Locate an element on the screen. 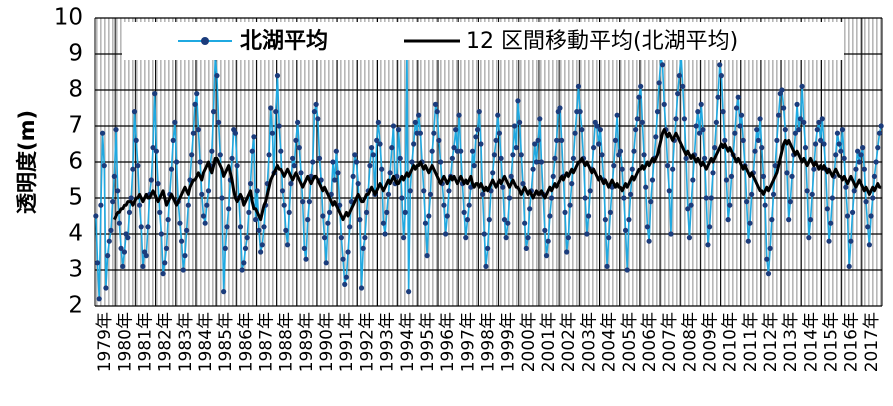 The height and width of the screenshot is (406, 893). x-tick-label: 2013年 is located at coordinates (791, 342).